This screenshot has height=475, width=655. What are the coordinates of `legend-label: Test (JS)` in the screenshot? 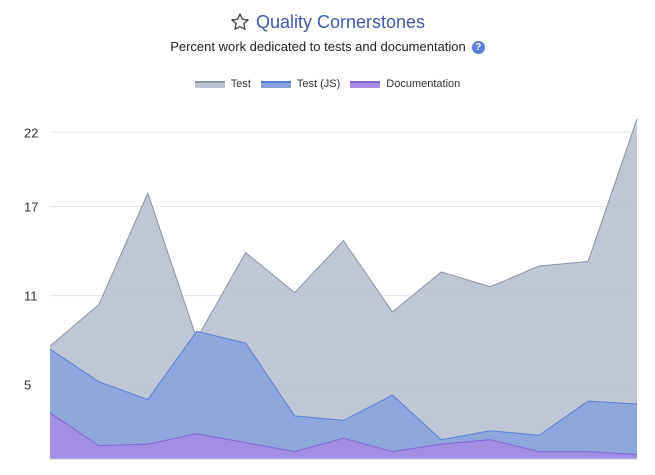 It's located at (318, 84).